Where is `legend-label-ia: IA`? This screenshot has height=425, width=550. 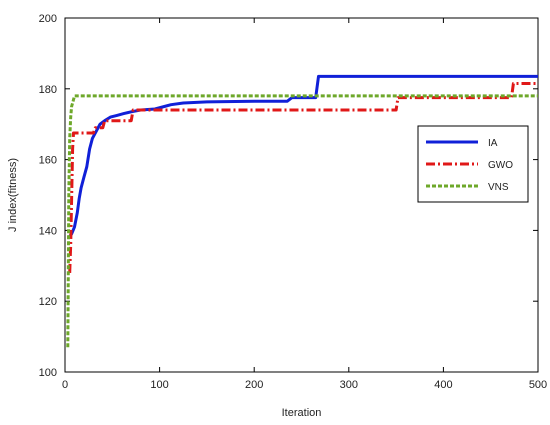 legend-label-ia: IA is located at coordinates (493, 143).